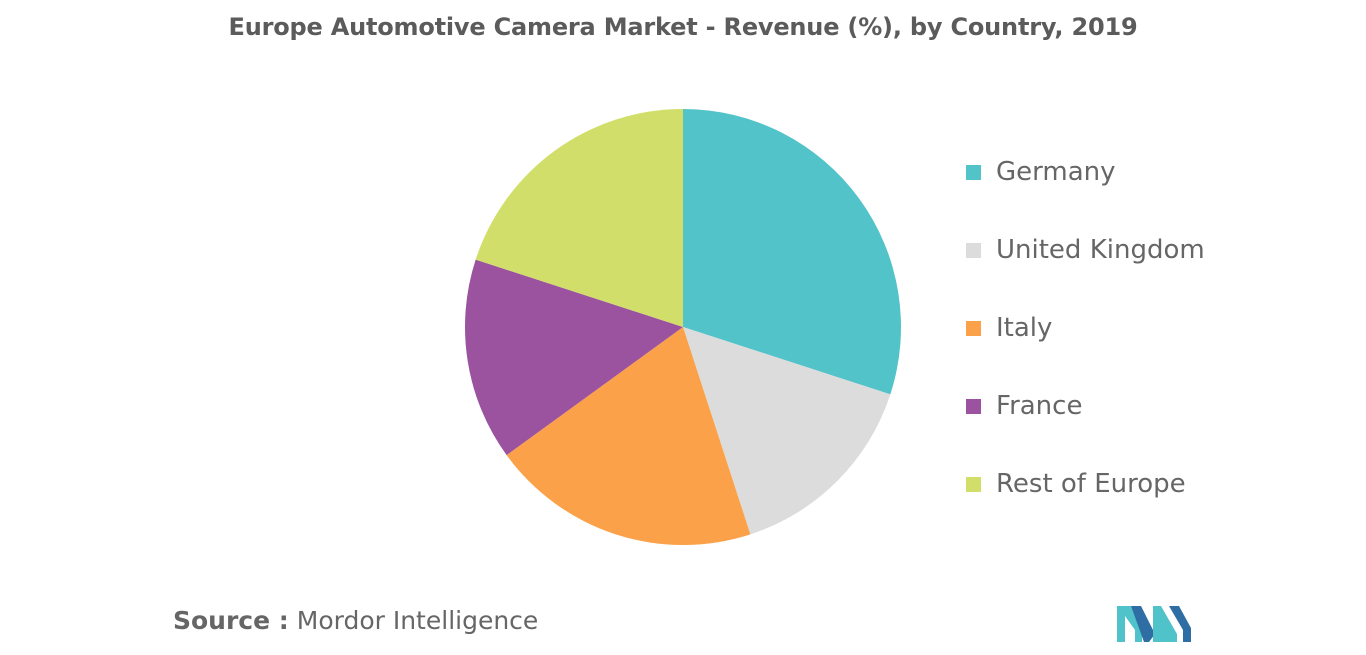  I want to click on pie-slice-italy, so click(628, 436).